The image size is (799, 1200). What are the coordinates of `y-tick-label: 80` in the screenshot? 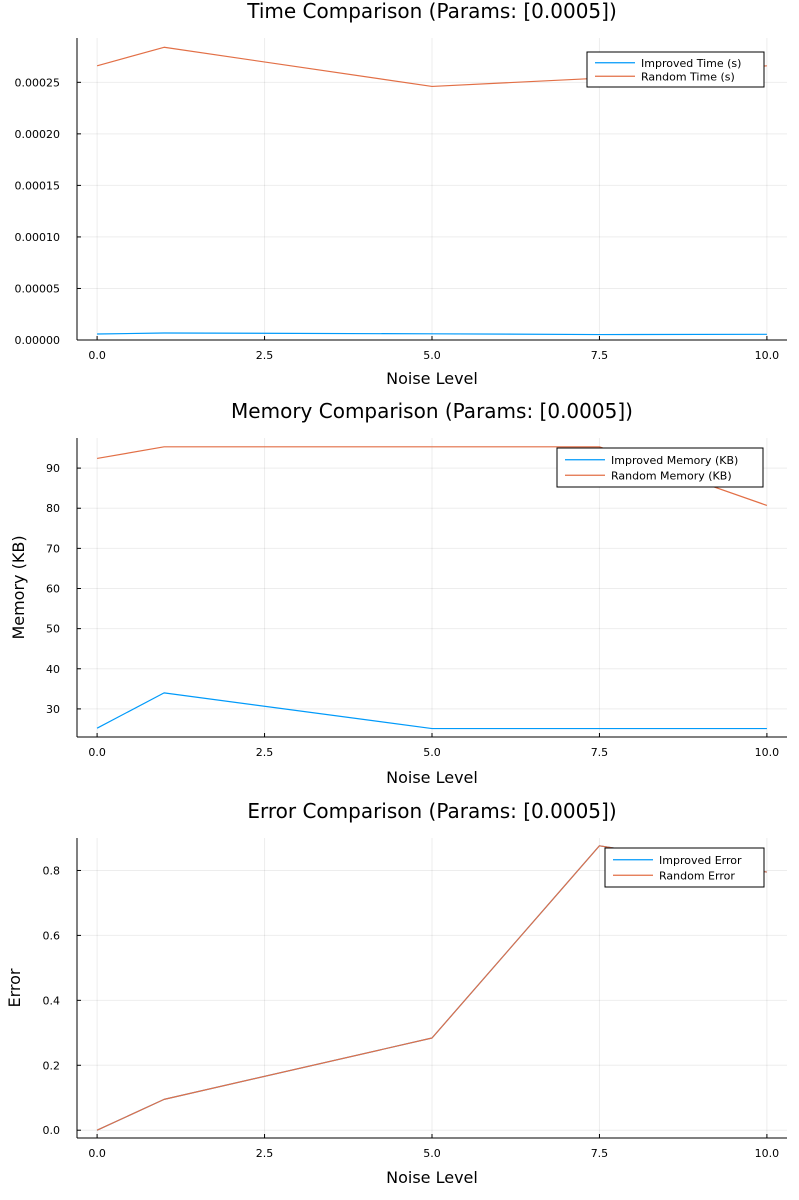 It's located at (53, 508).